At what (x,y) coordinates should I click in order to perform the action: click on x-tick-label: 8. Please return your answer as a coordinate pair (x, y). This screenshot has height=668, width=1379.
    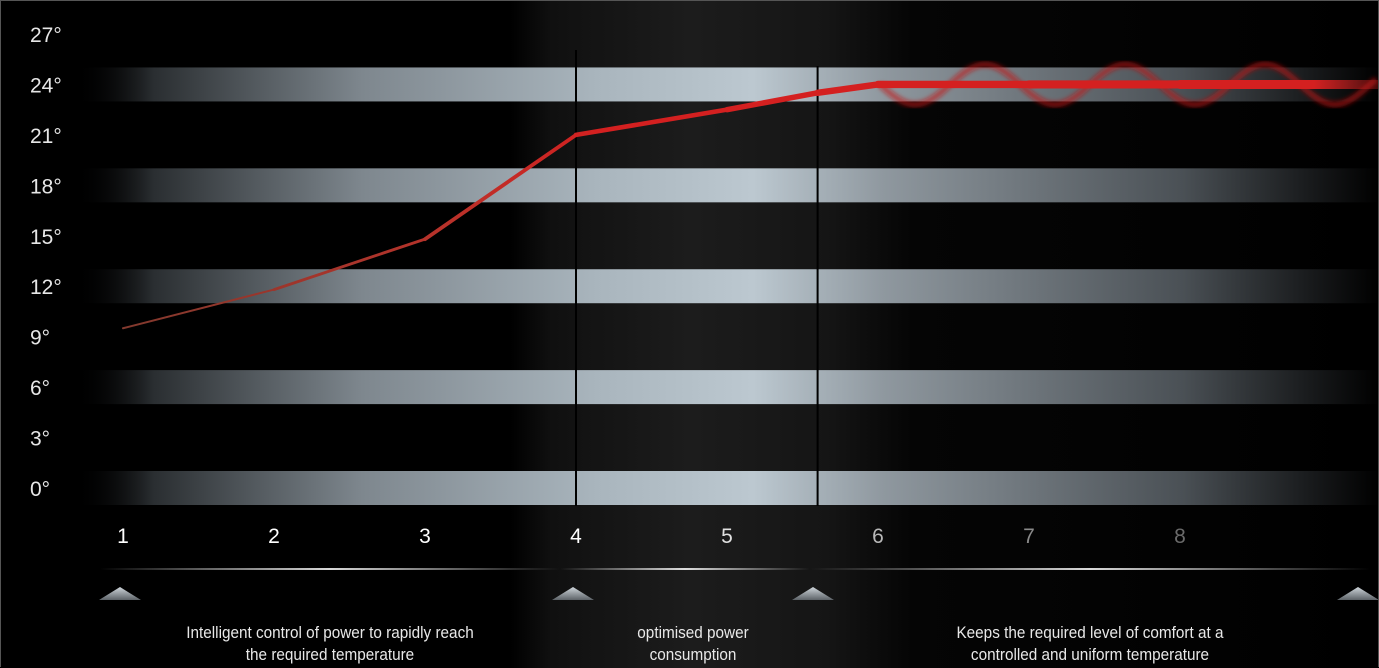
    Looking at the image, I should click on (1180, 536).